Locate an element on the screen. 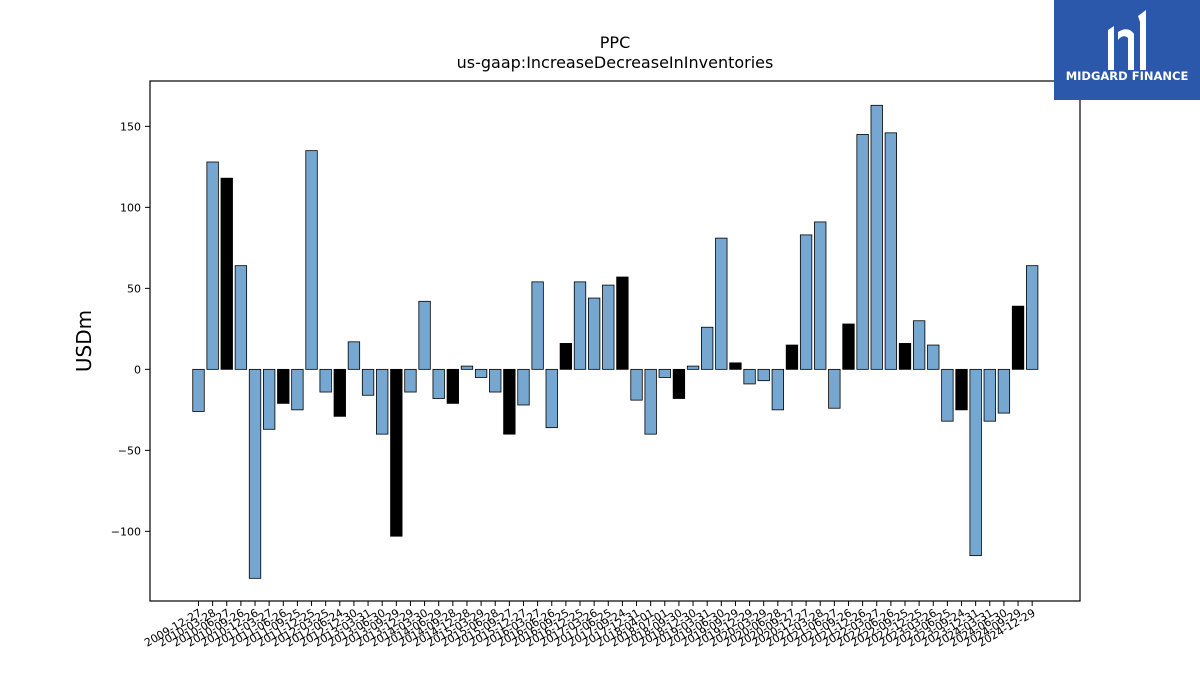 This screenshot has width=1200, height=675. y-axis-label: USDm is located at coordinates (84, 341).